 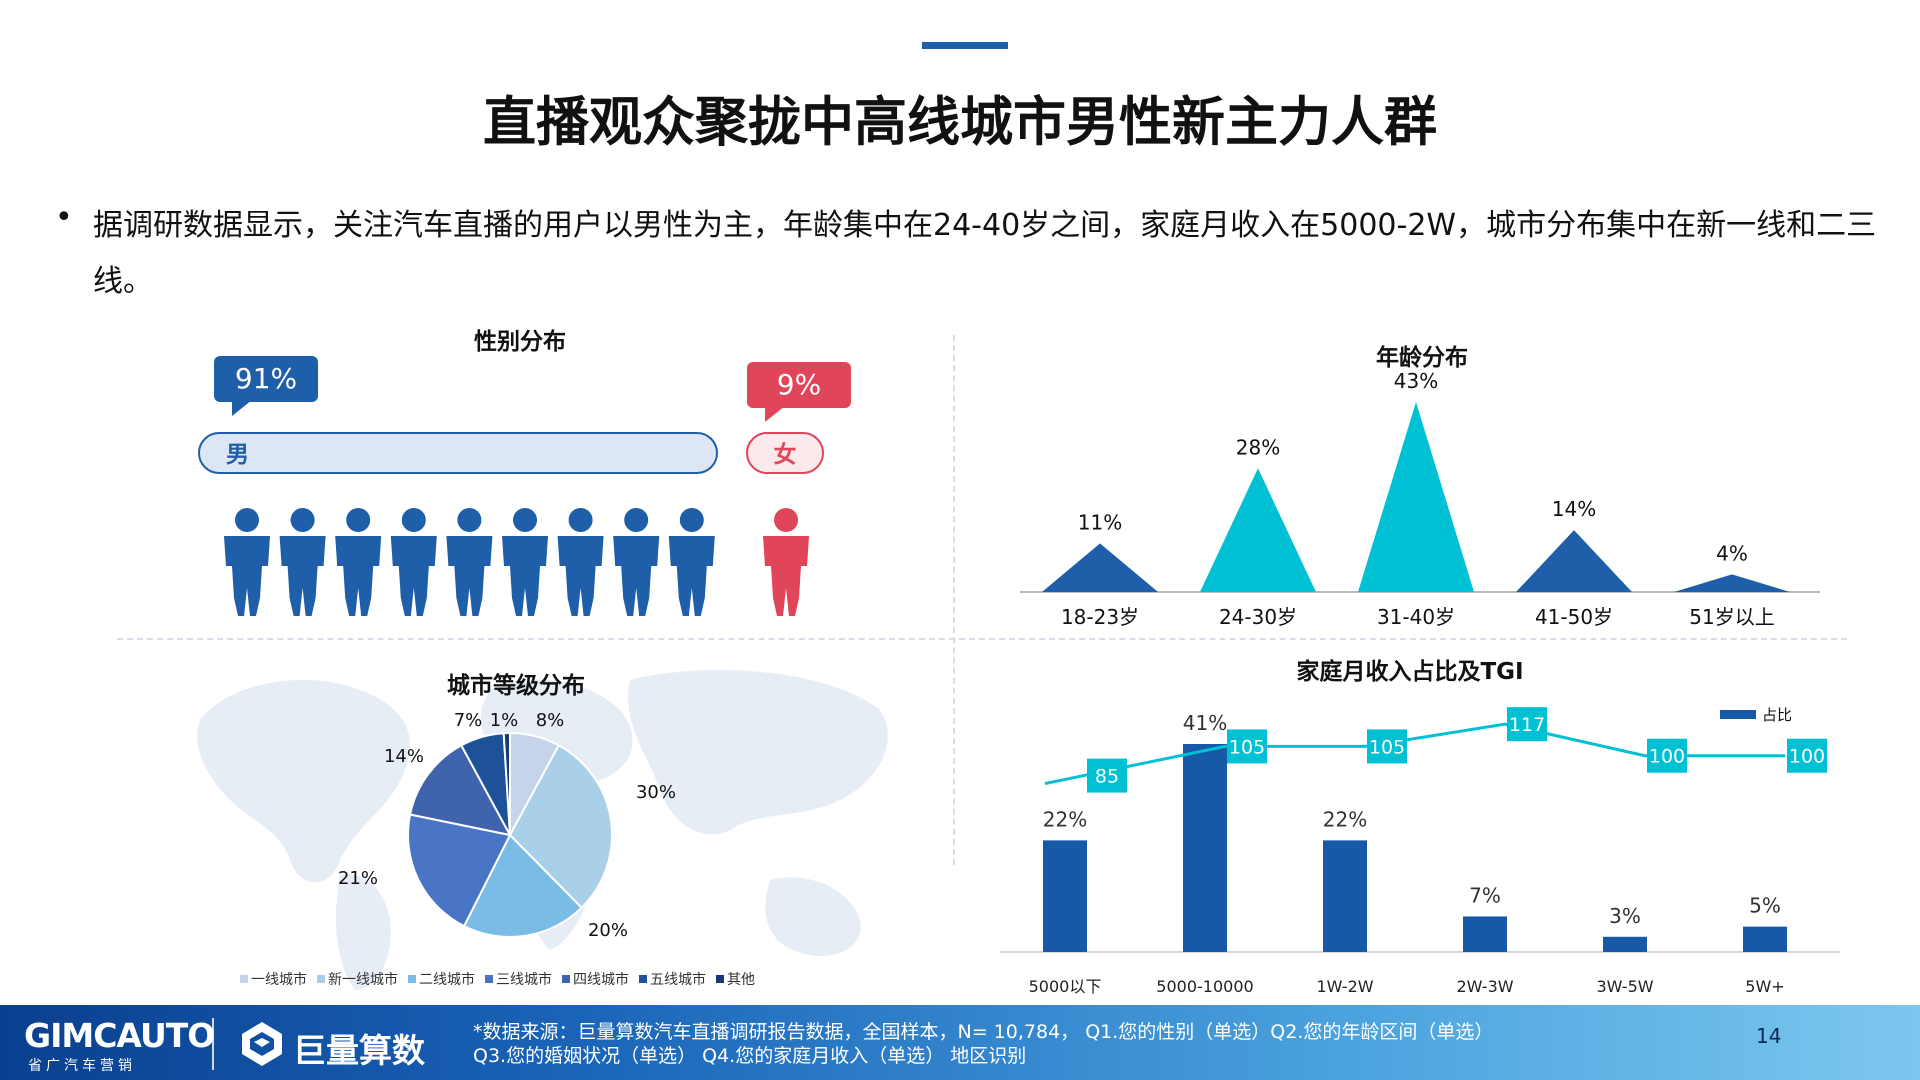 What do you see at coordinates (786, 562) in the screenshot?
I see `female-person-icon` at bounding box center [786, 562].